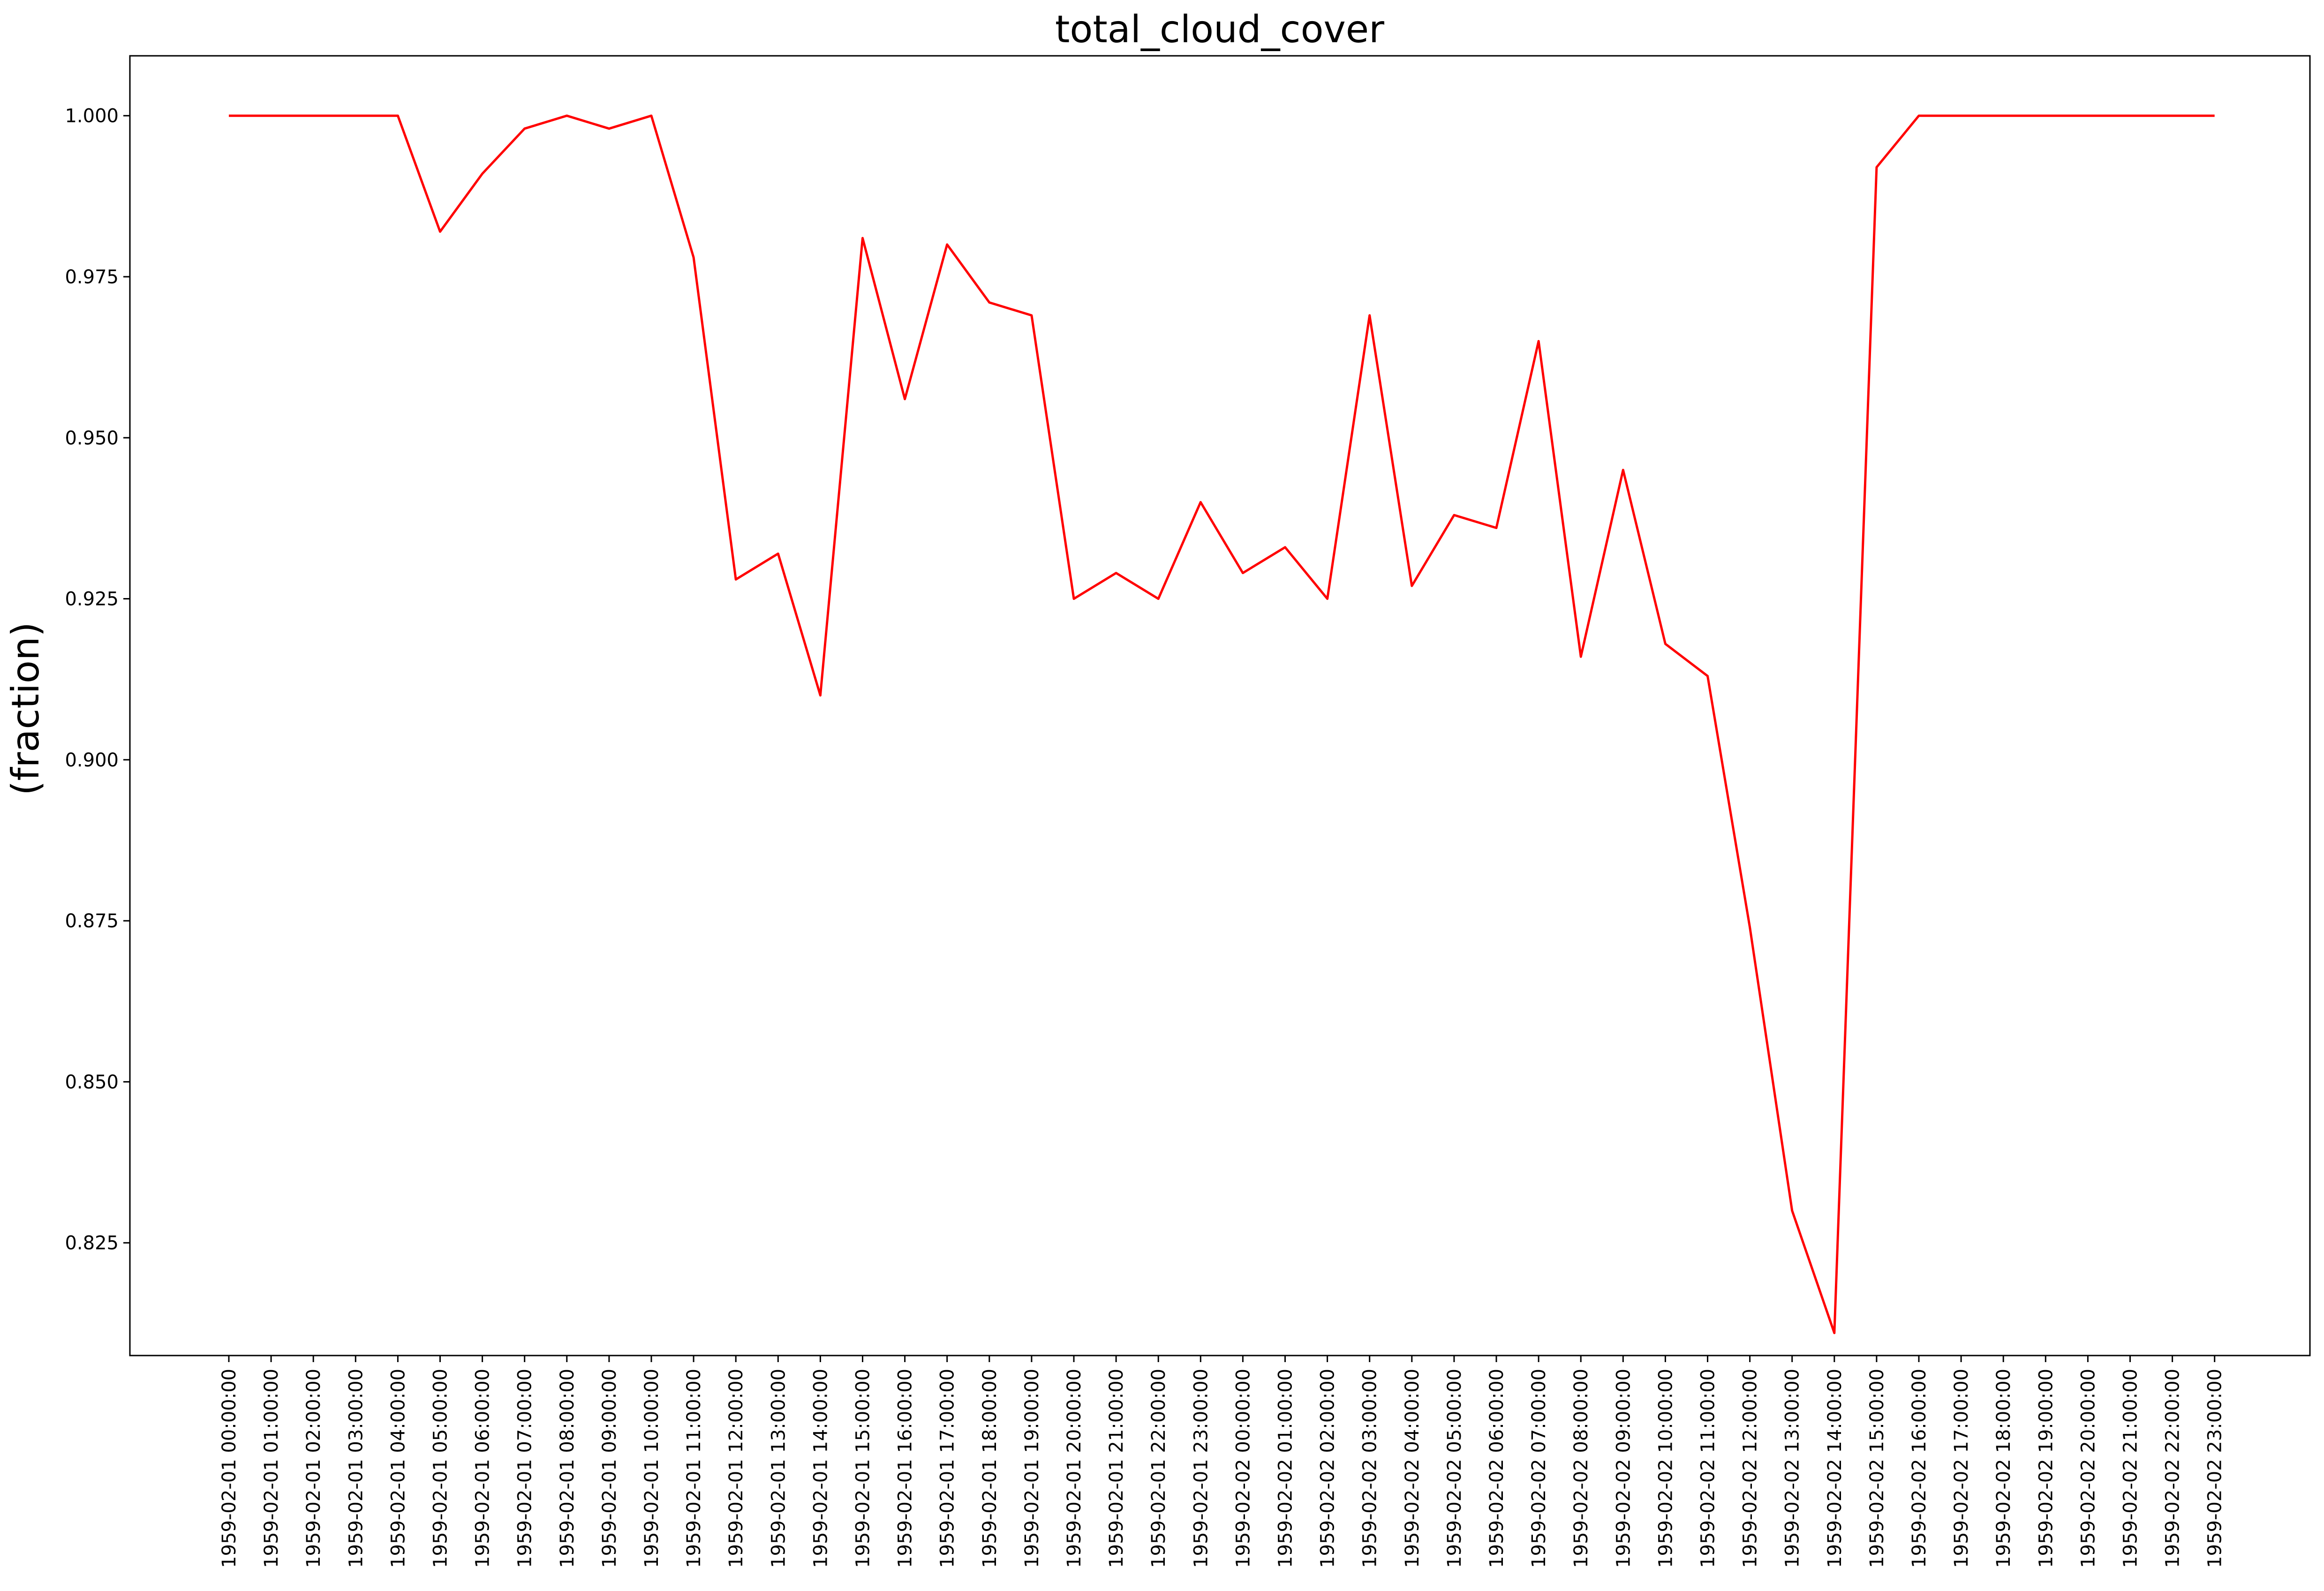  I want to click on x-tick-label: 1959-02-02 03:00:00, so click(1370, 1468).